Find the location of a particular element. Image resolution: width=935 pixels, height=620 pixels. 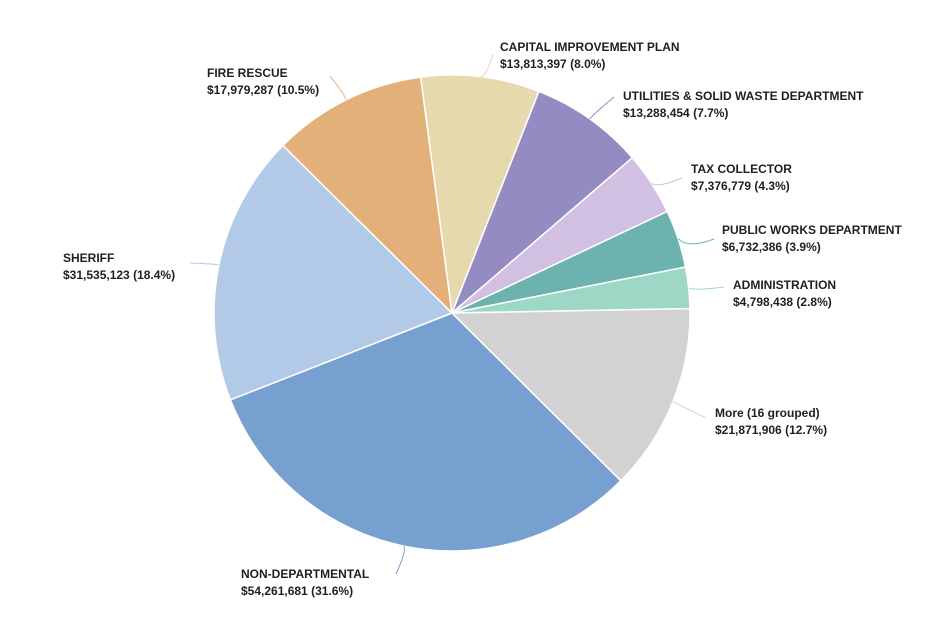

leader-line-more-16-grouped is located at coordinates (689, 410).